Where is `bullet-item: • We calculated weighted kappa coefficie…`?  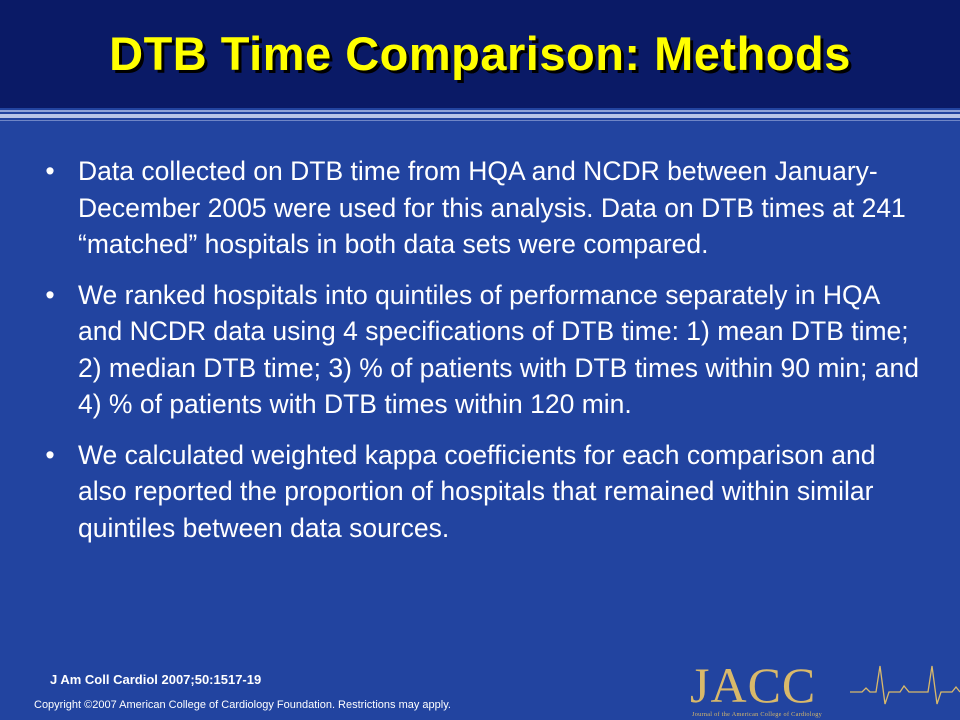
bullet-item: • We calculated weighted kappa coefficie… is located at coordinates (480, 492).